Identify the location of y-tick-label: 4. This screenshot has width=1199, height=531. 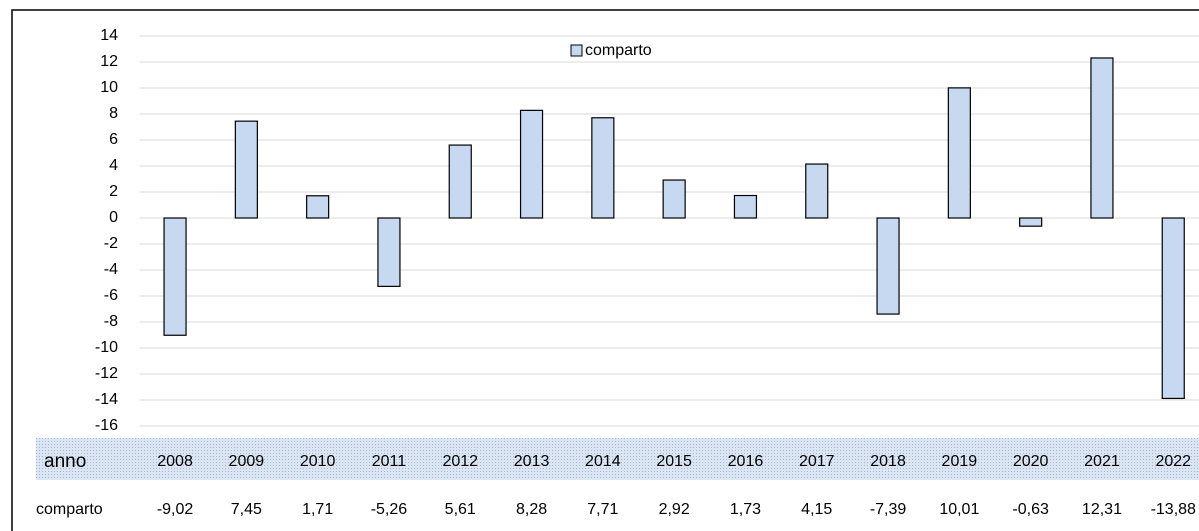
(113, 165).